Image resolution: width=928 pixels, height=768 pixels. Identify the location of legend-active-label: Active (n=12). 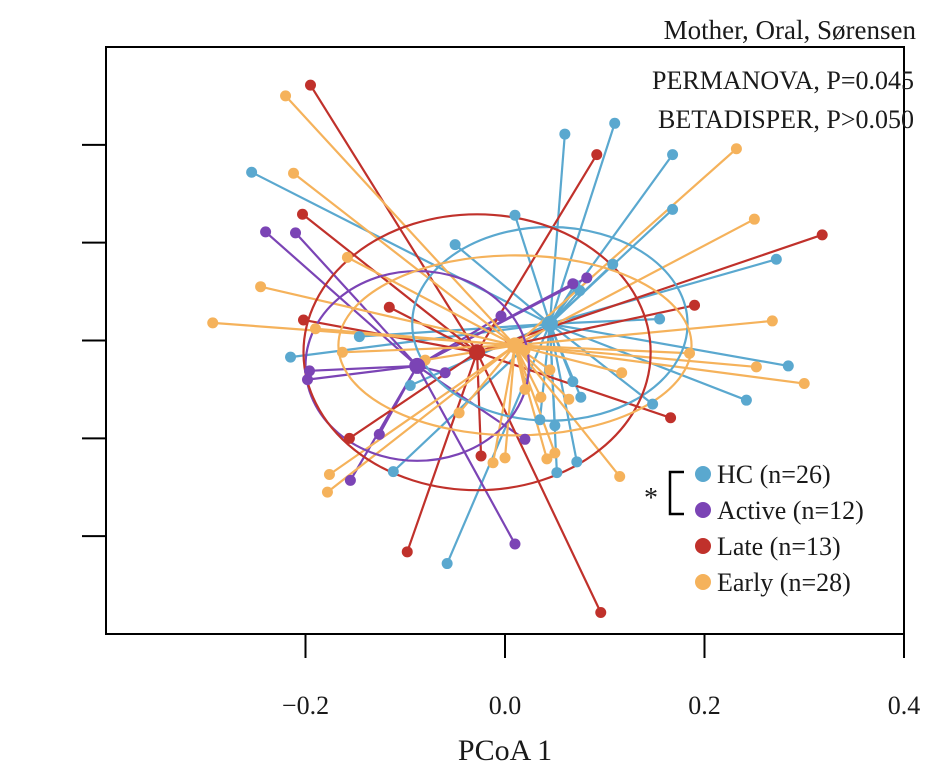
(790, 510).